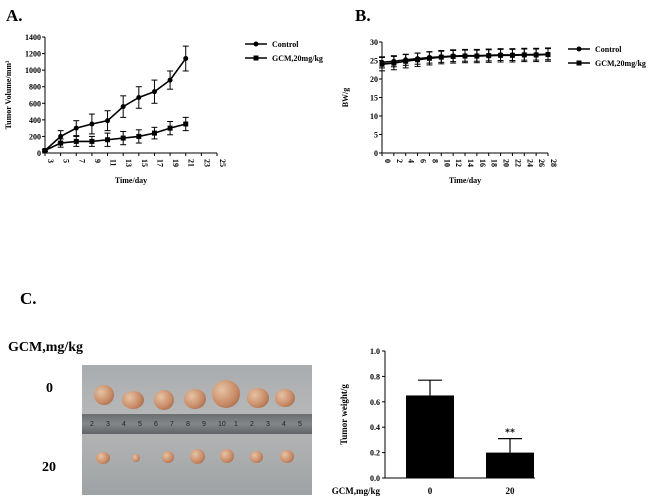 This screenshot has height=497, width=650. Describe the element at coordinates (374, 116) in the screenshot. I see `y-tick-label: 10` at that location.